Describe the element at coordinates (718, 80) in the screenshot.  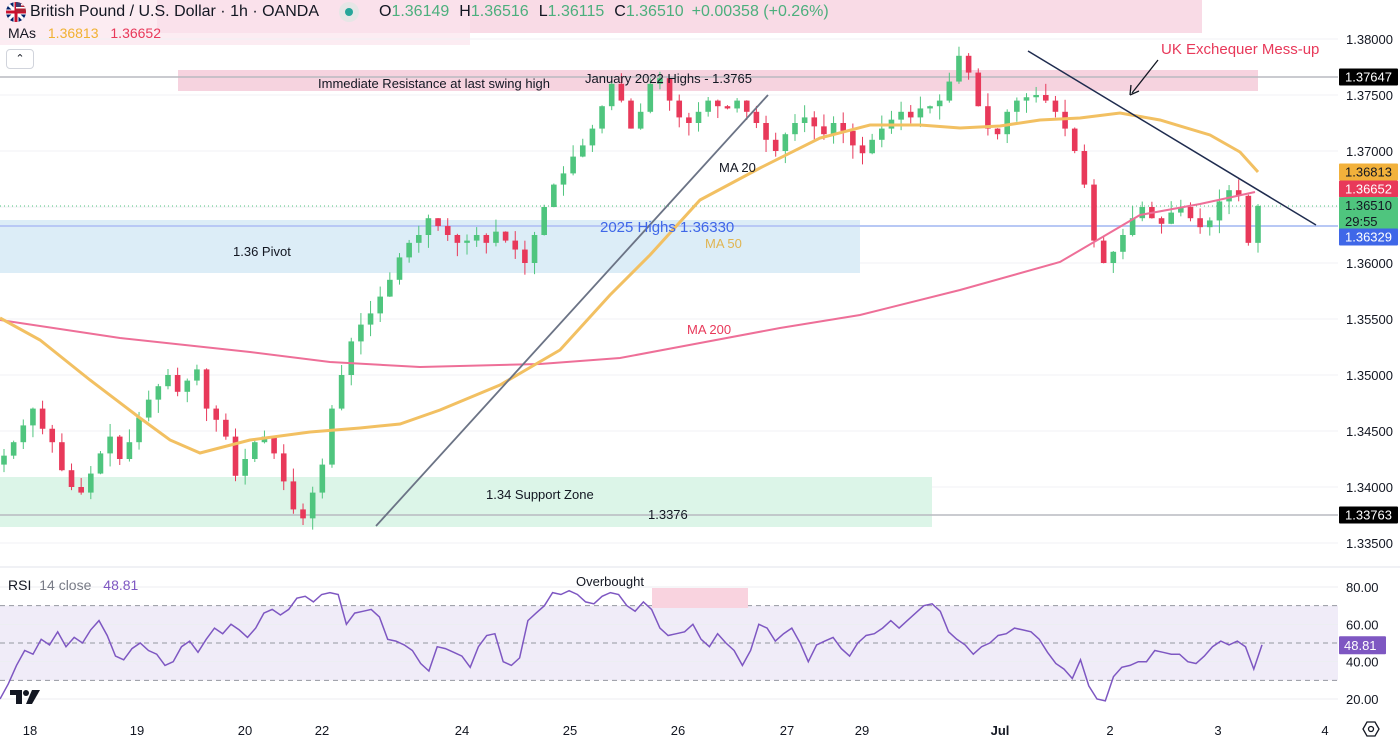
I see `resistance-zone` at that location.